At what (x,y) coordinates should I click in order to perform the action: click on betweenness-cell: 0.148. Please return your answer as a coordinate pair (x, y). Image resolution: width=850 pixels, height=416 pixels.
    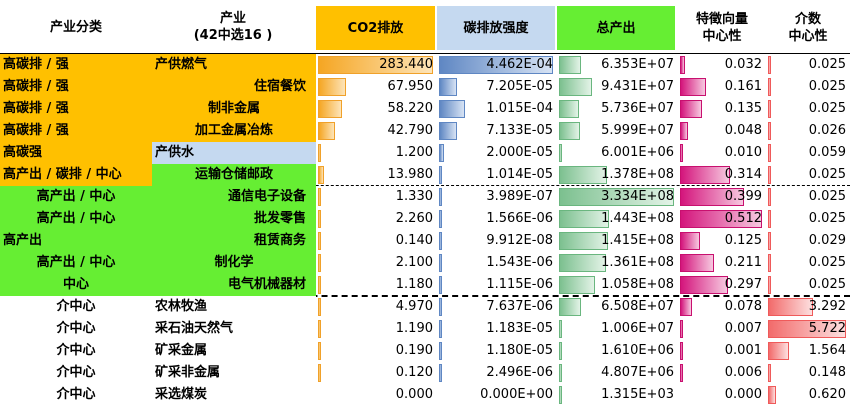
    Looking at the image, I should click on (808, 373).